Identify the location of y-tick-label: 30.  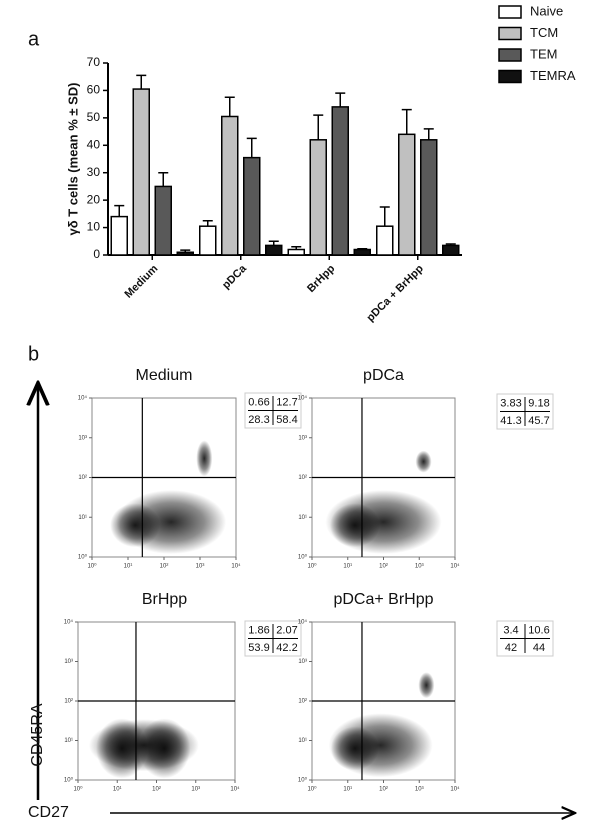
(94, 172).